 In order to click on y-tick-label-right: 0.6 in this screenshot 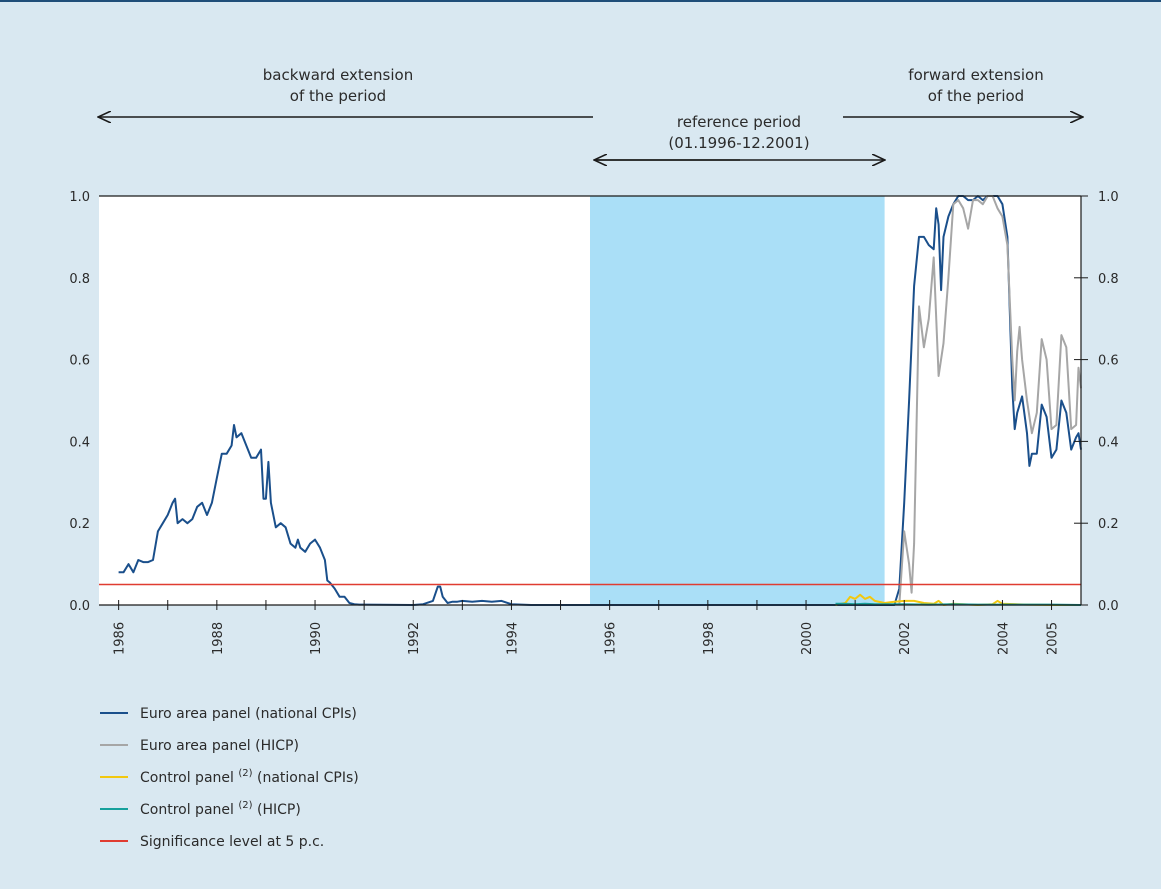, I will do `click(1108, 361)`.